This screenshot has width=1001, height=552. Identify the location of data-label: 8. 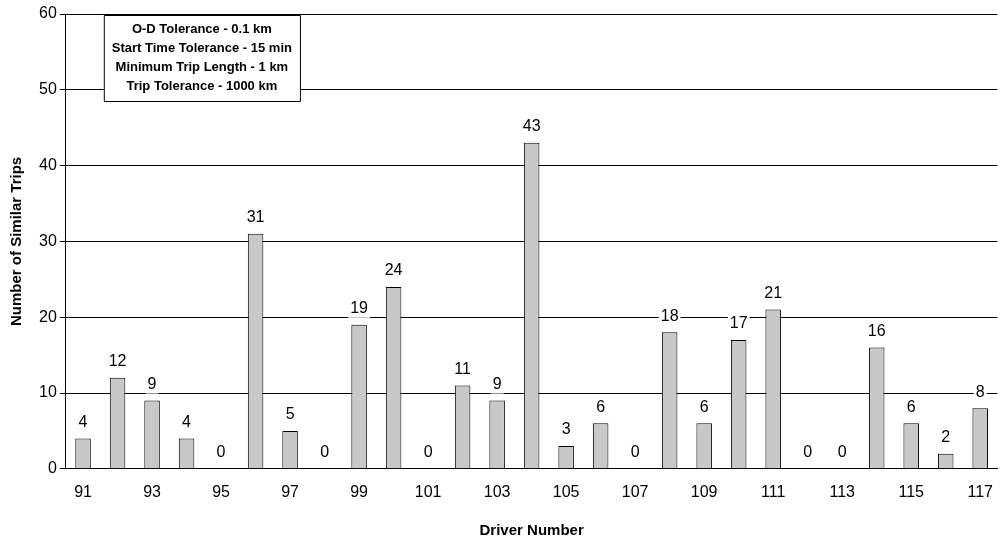
(980, 391).